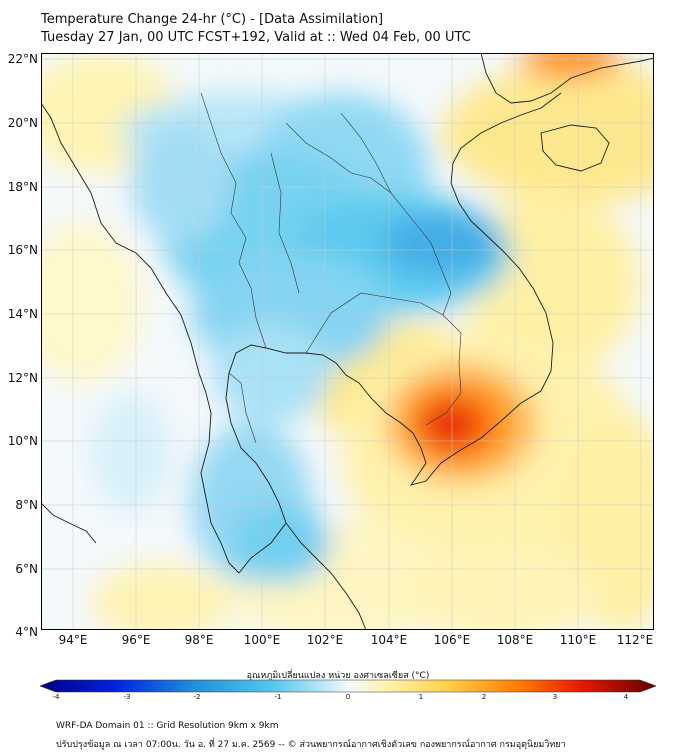 The height and width of the screenshot is (756, 676). I want to click on lon-label: 108°E, so click(515, 640).